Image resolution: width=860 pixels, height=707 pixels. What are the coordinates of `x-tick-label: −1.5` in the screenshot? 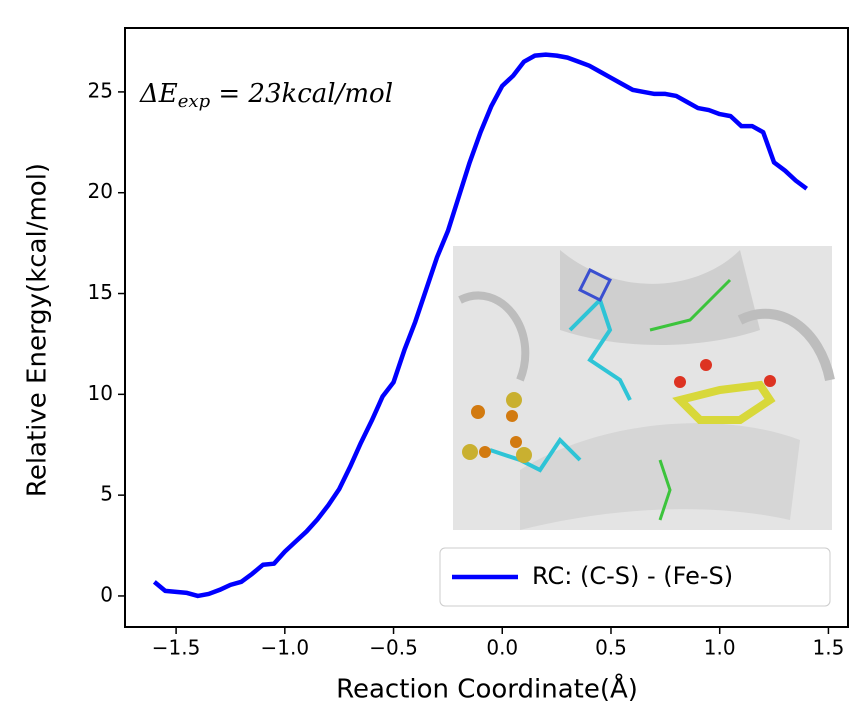 It's located at (176, 648).